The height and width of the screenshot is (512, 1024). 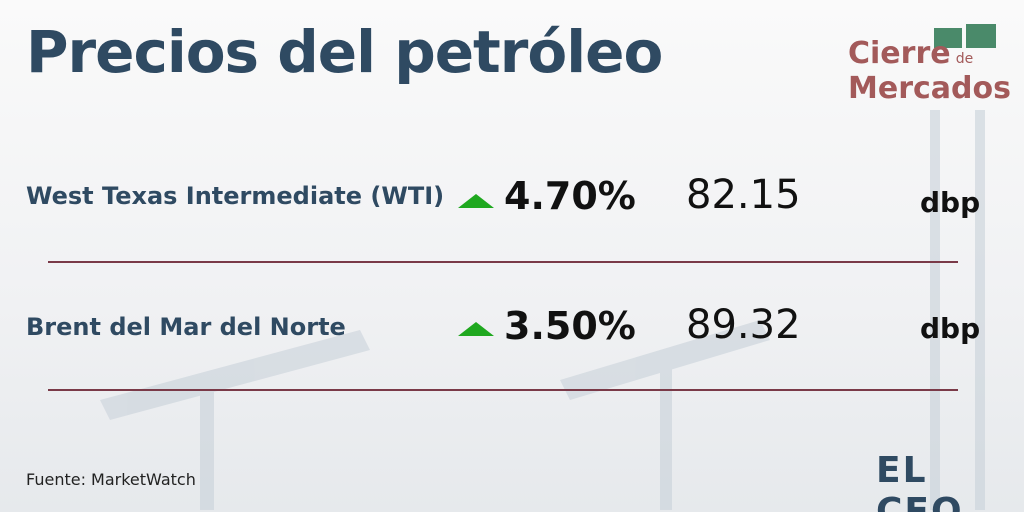 I want to click on source: Fuente: MarketWatch, so click(x=111, y=479).